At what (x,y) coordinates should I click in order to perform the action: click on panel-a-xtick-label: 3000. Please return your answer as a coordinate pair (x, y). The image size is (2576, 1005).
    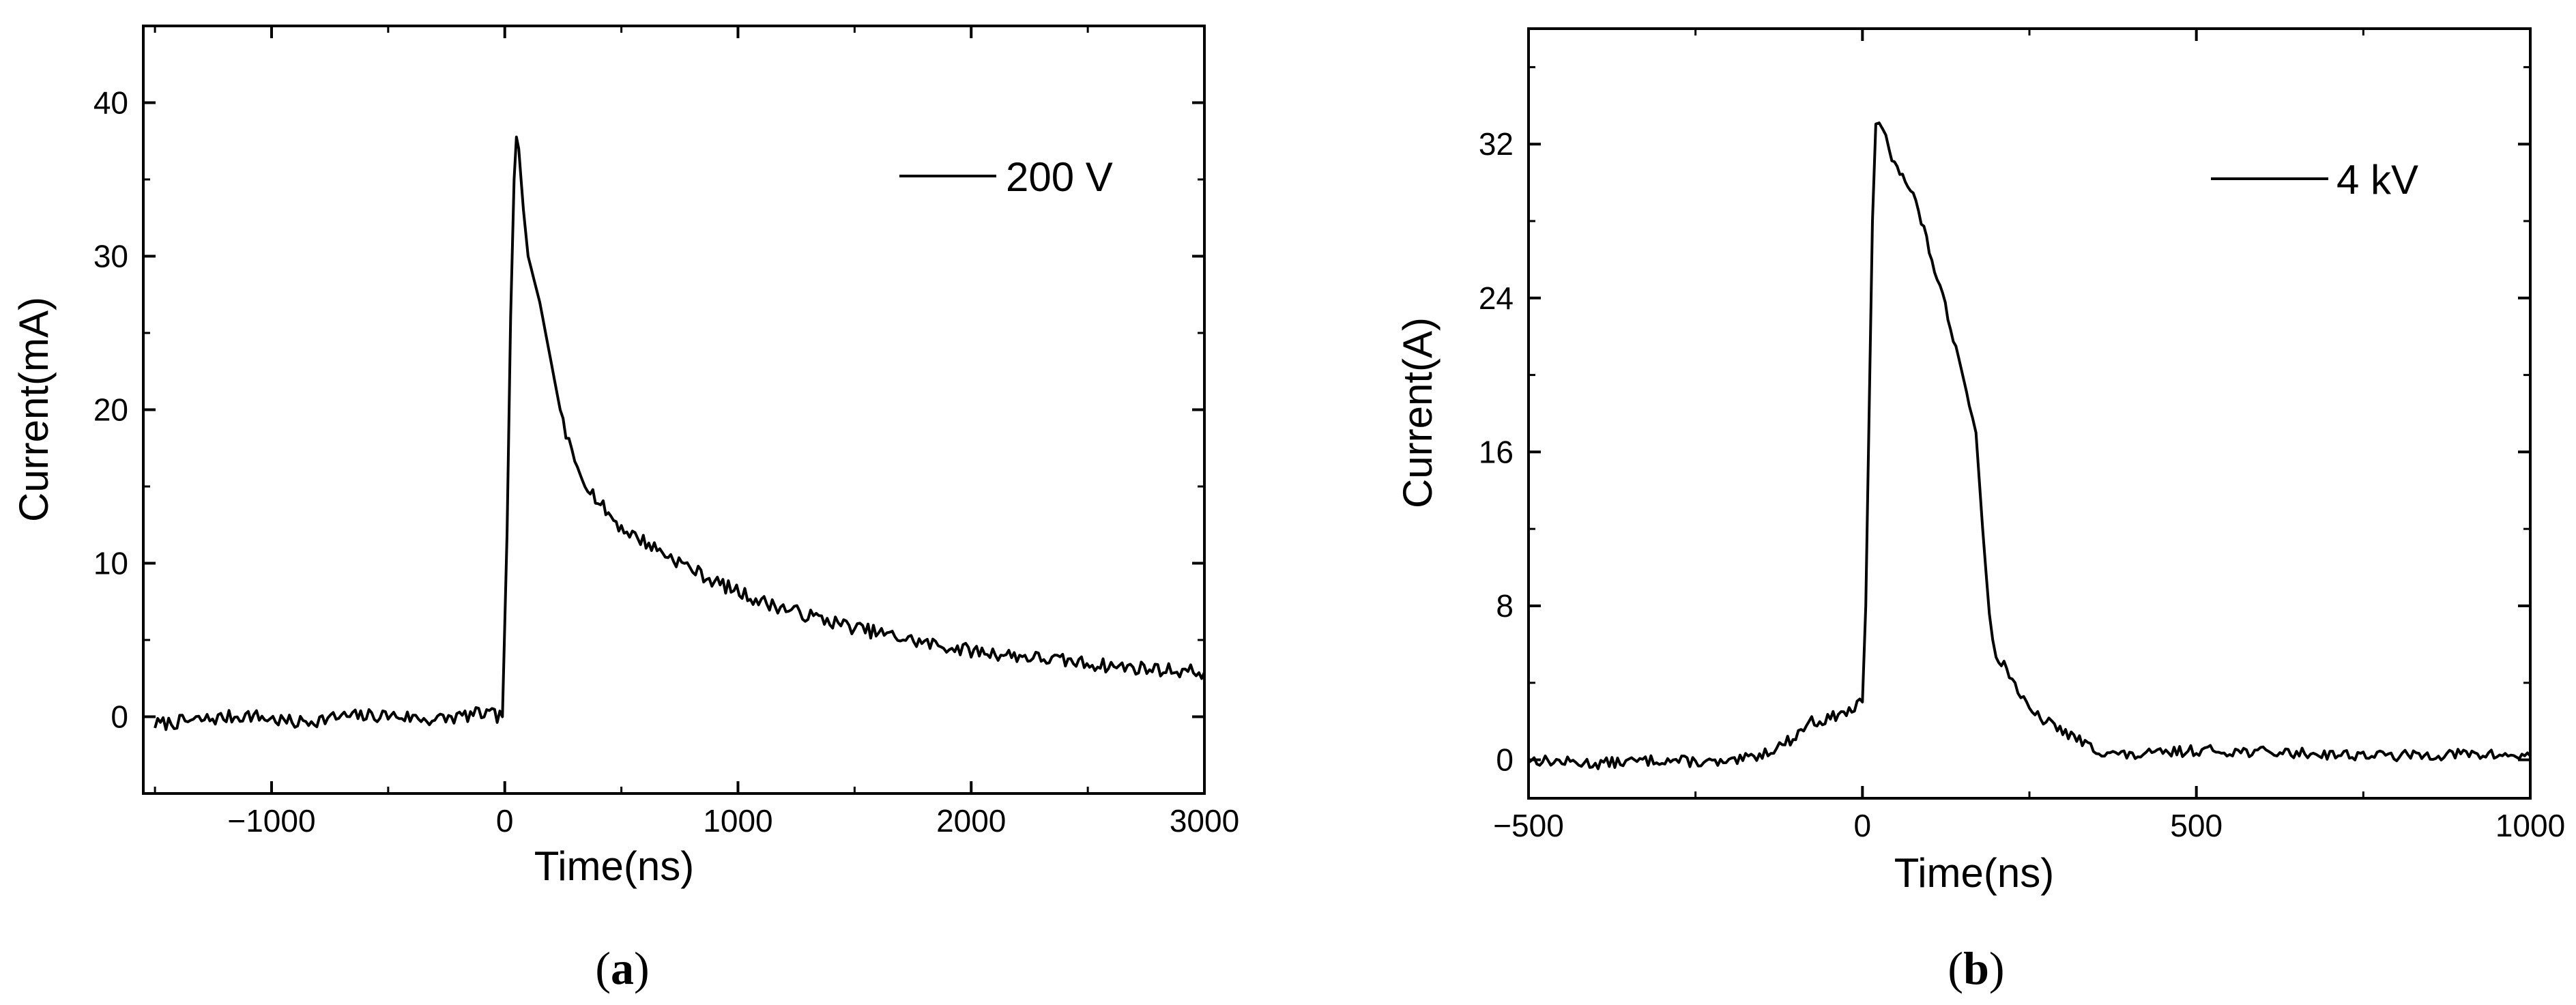
    Looking at the image, I should click on (1204, 821).